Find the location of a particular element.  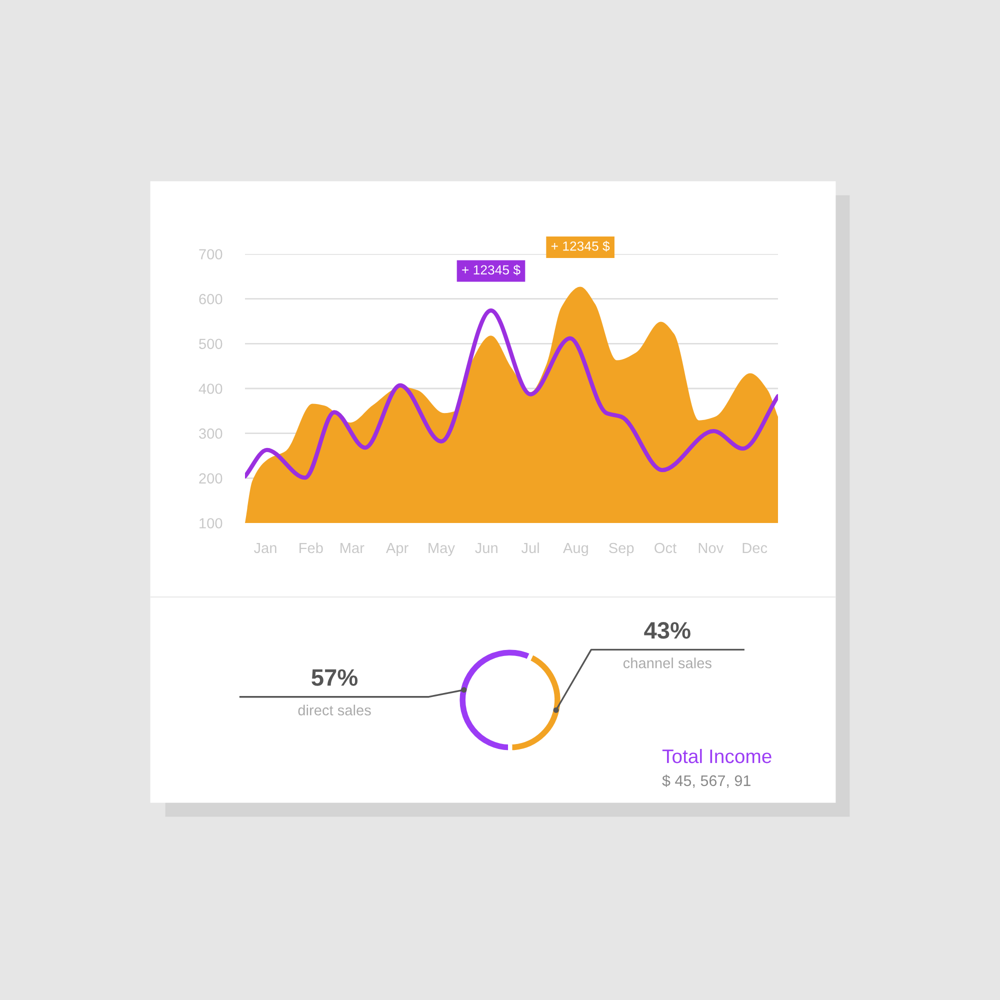

slice-label: channel sales is located at coordinates (667, 663).